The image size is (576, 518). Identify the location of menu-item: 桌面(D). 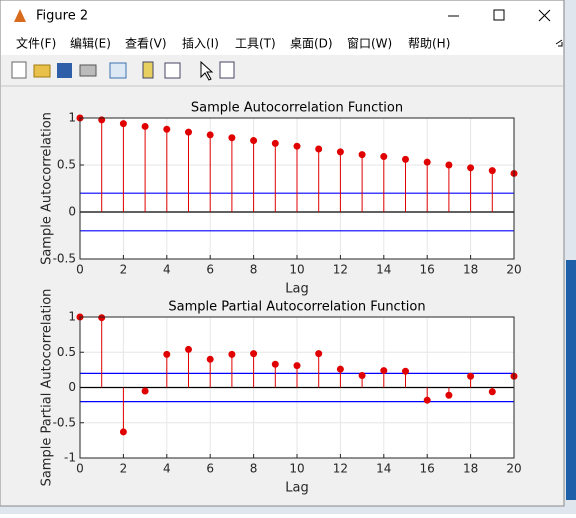
(311, 44).